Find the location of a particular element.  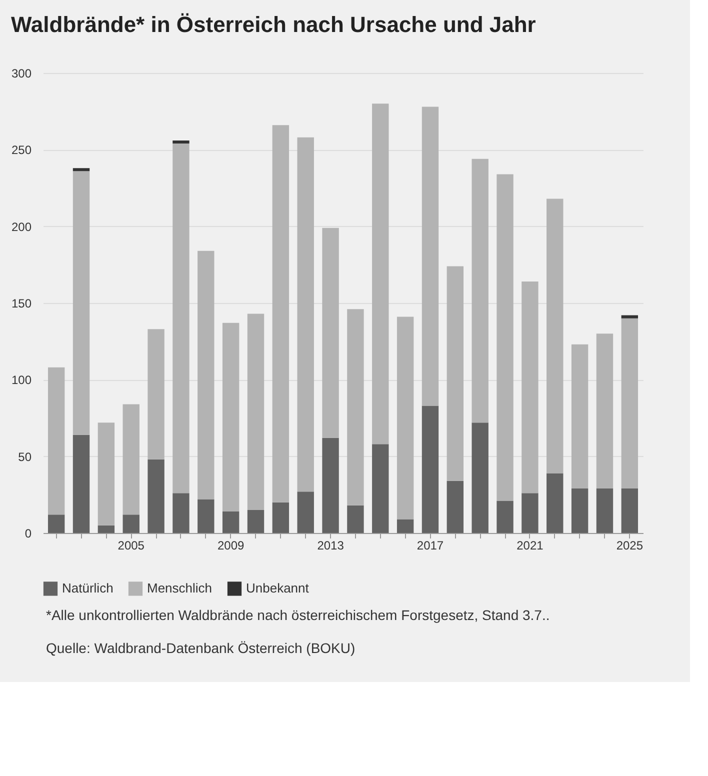

y-tick-label: 50 is located at coordinates (25, 457).